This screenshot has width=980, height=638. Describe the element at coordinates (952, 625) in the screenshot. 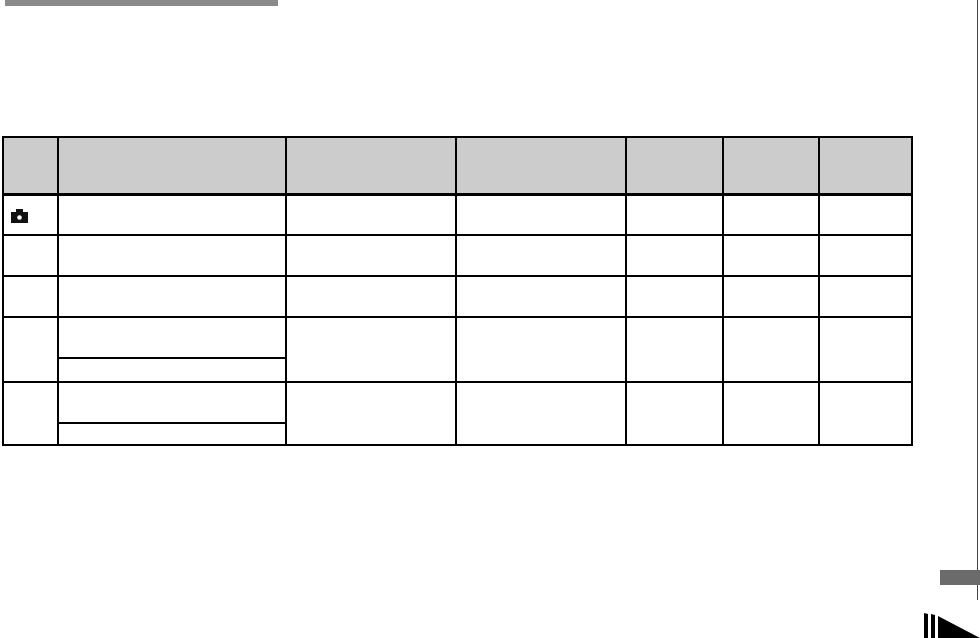

I see `continue-arrow-icon` at that location.